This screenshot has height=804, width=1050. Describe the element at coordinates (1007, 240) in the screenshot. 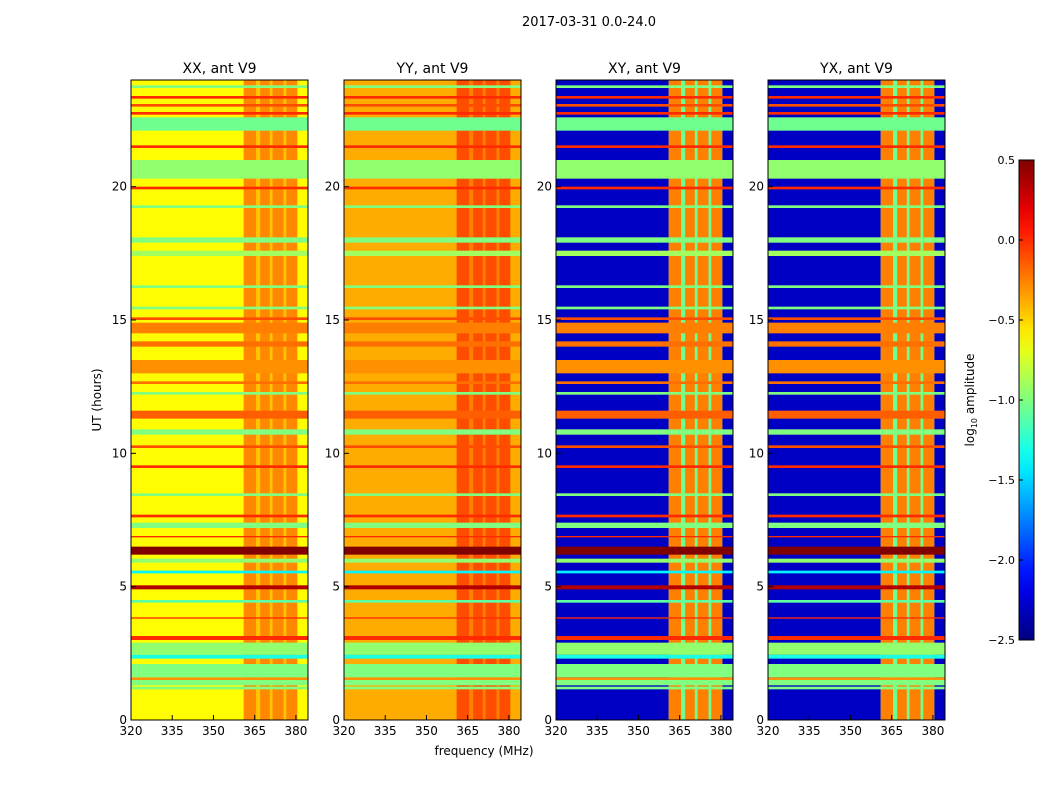

I see `colorbar-tick-label: 0.0` at that location.